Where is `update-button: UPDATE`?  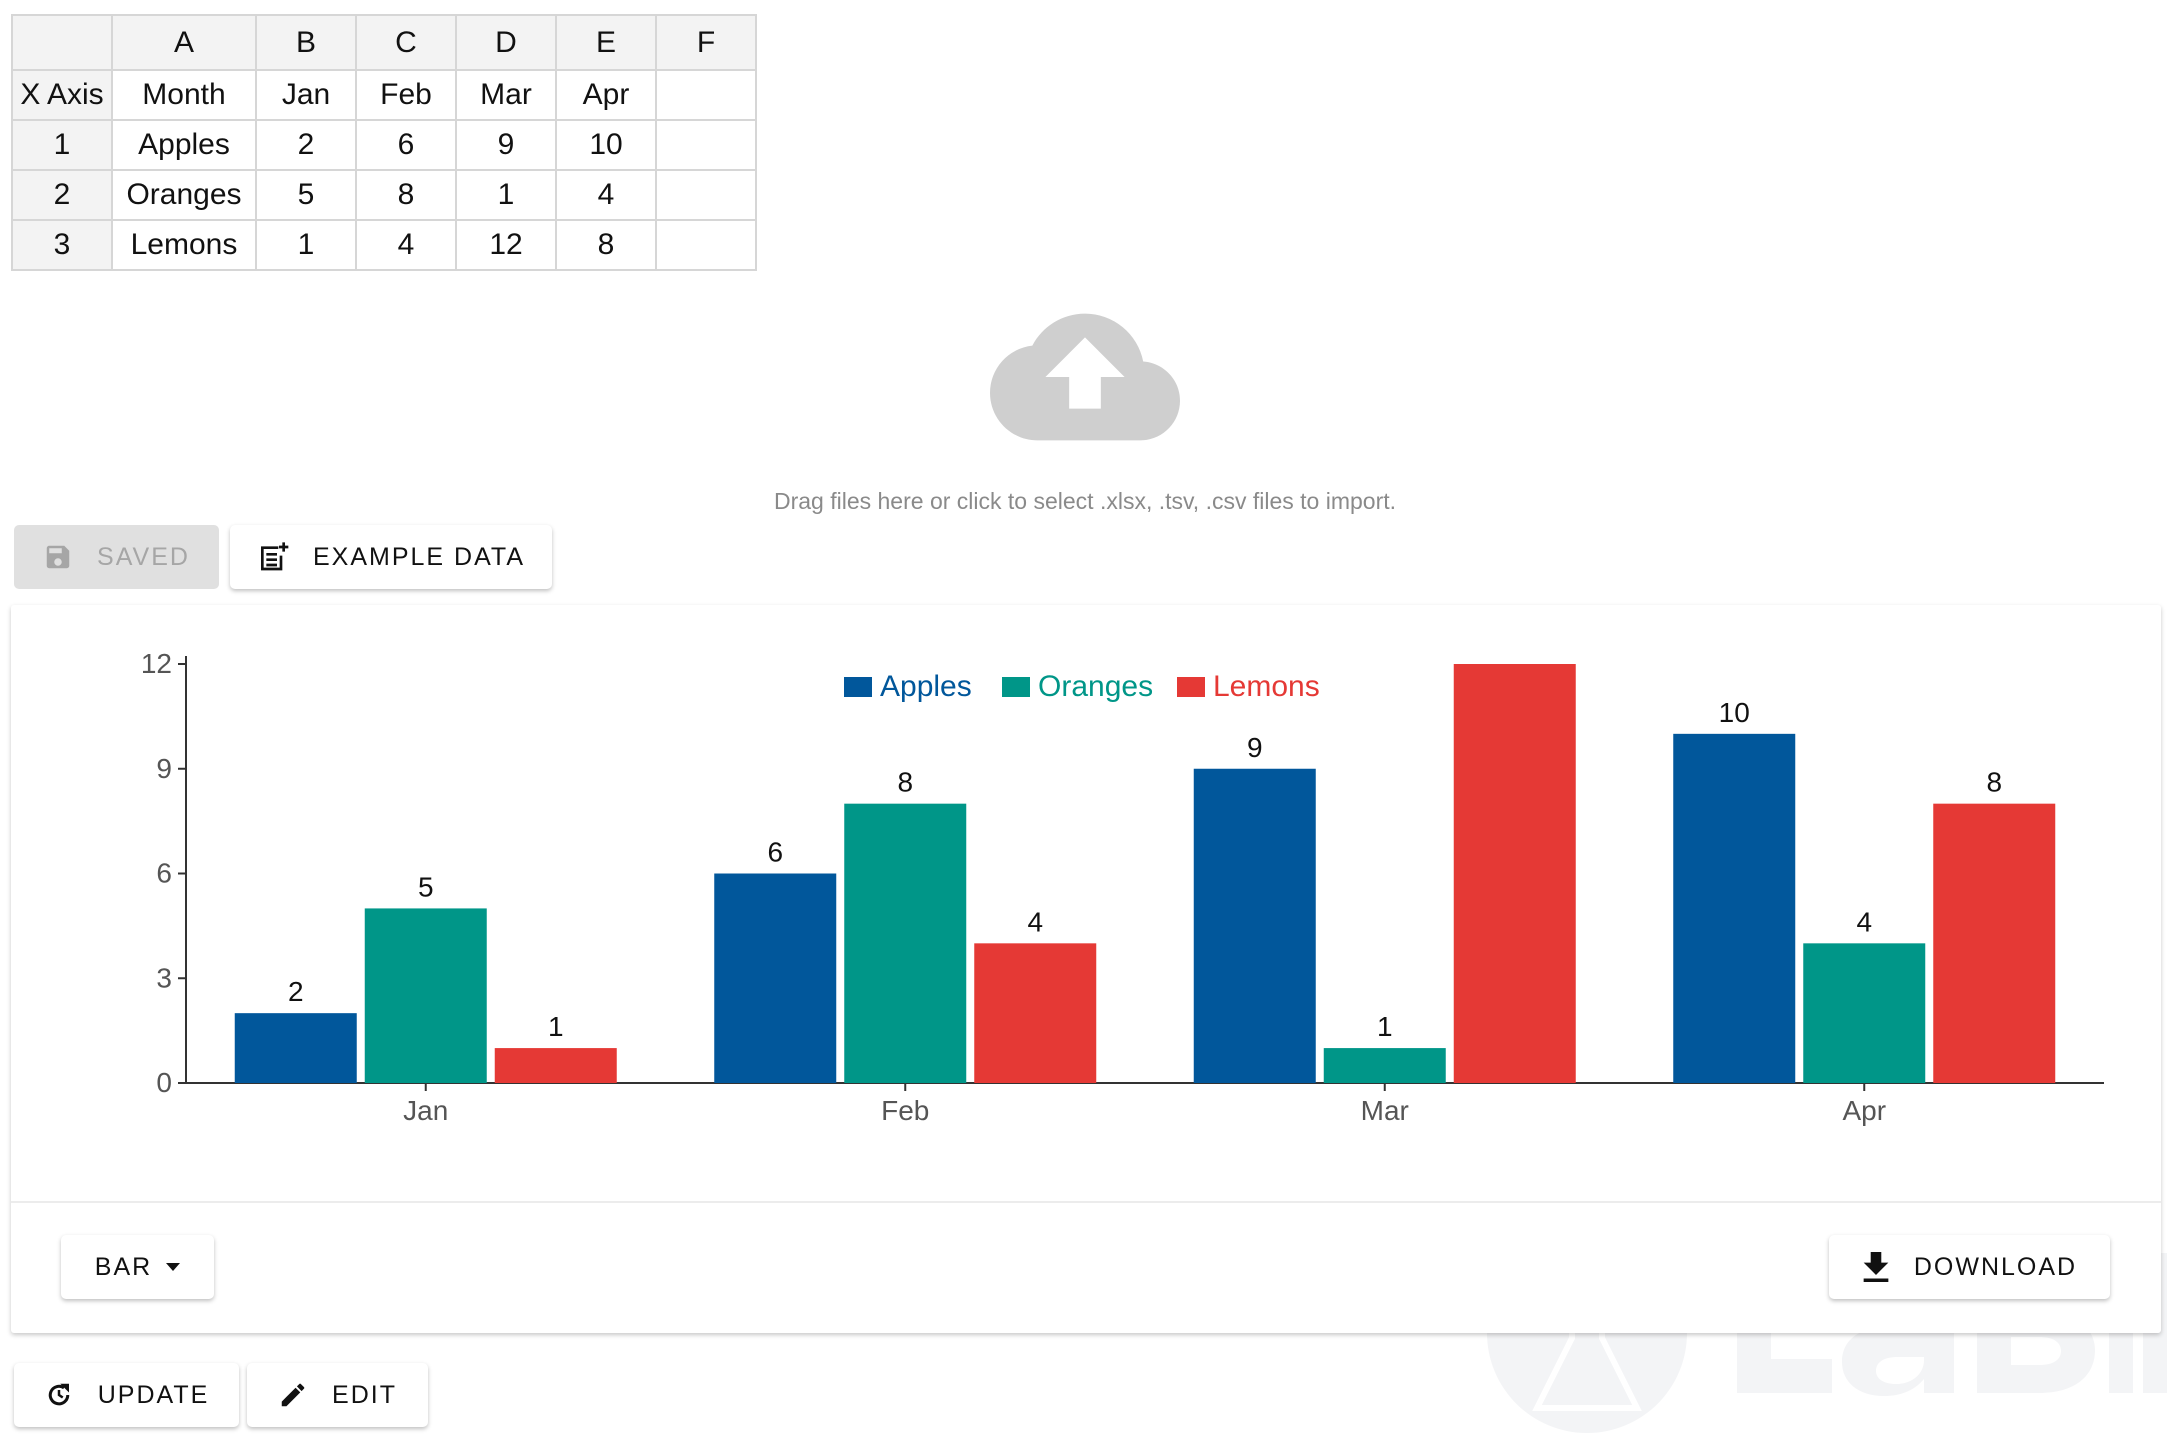
update-button: UPDATE is located at coordinates (126, 1395).